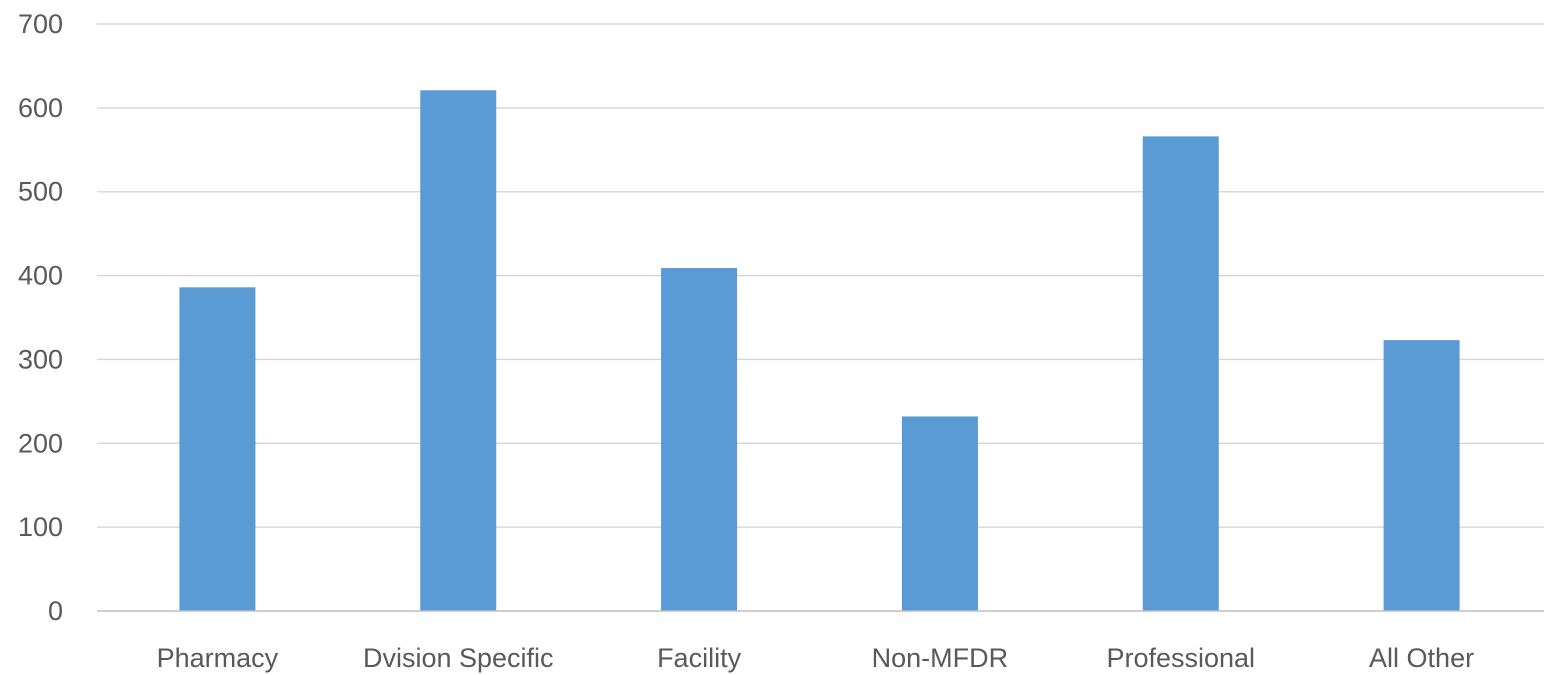  Describe the element at coordinates (218, 658) in the screenshot. I see `x-category-label: Pharmacy` at that location.